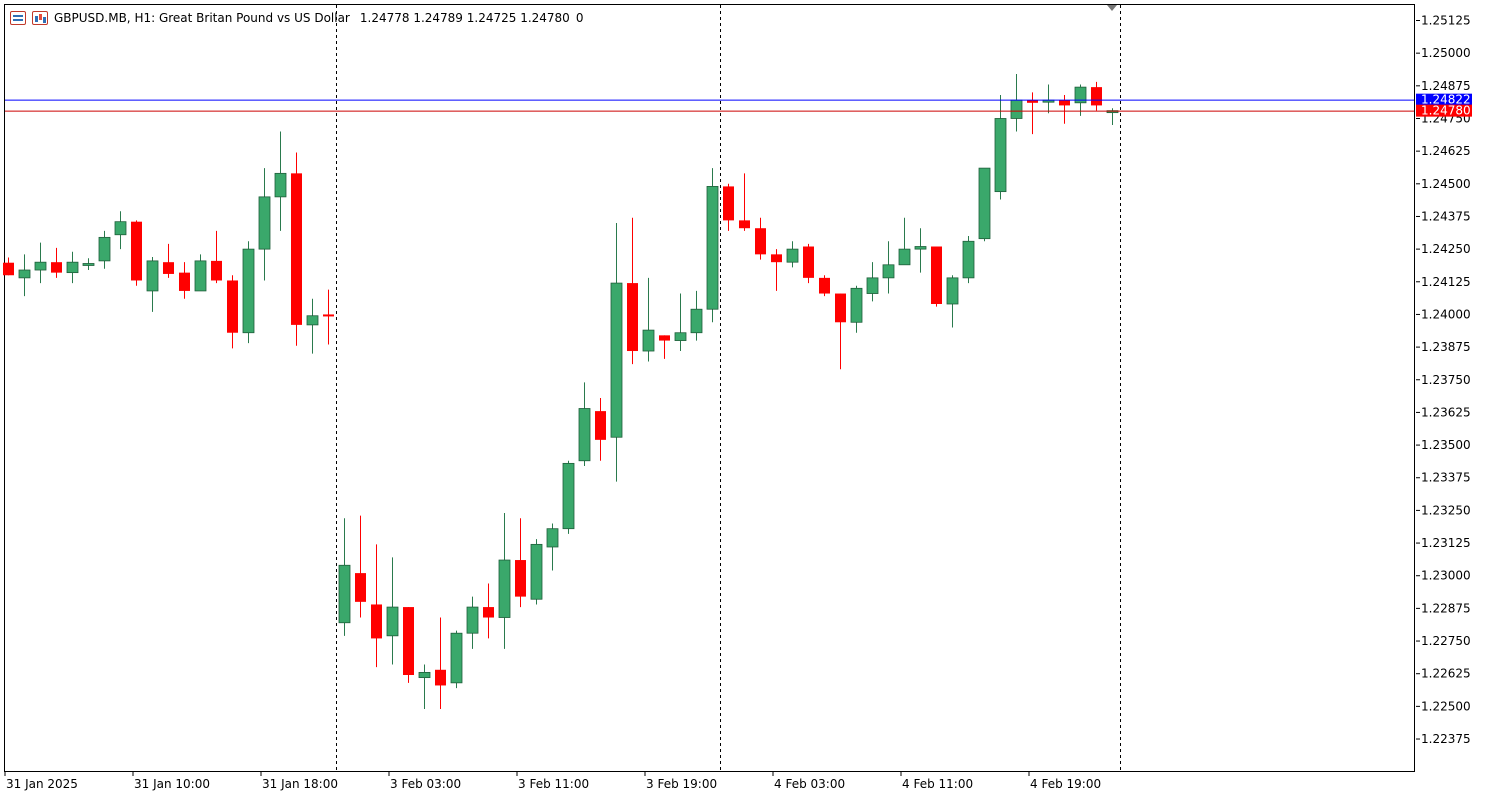 The image size is (1487, 796). What do you see at coordinates (1444, 99) in the screenshot?
I see `bid-price-tag-bg` at bounding box center [1444, 99].